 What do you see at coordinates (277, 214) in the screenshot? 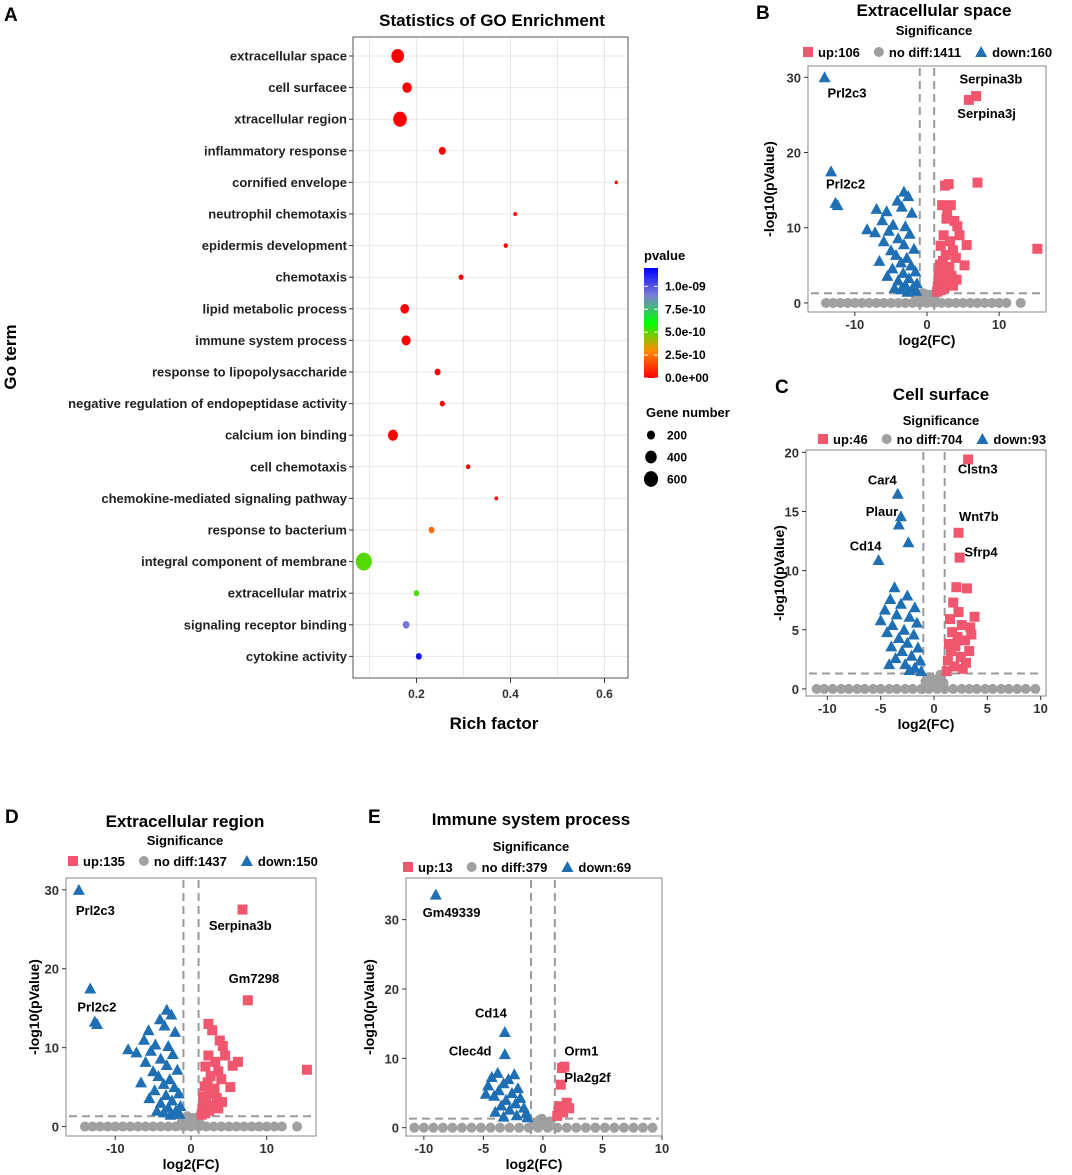
I see `go-term-label: neutrophil chemotaxis` at bounding box center [277, 214].